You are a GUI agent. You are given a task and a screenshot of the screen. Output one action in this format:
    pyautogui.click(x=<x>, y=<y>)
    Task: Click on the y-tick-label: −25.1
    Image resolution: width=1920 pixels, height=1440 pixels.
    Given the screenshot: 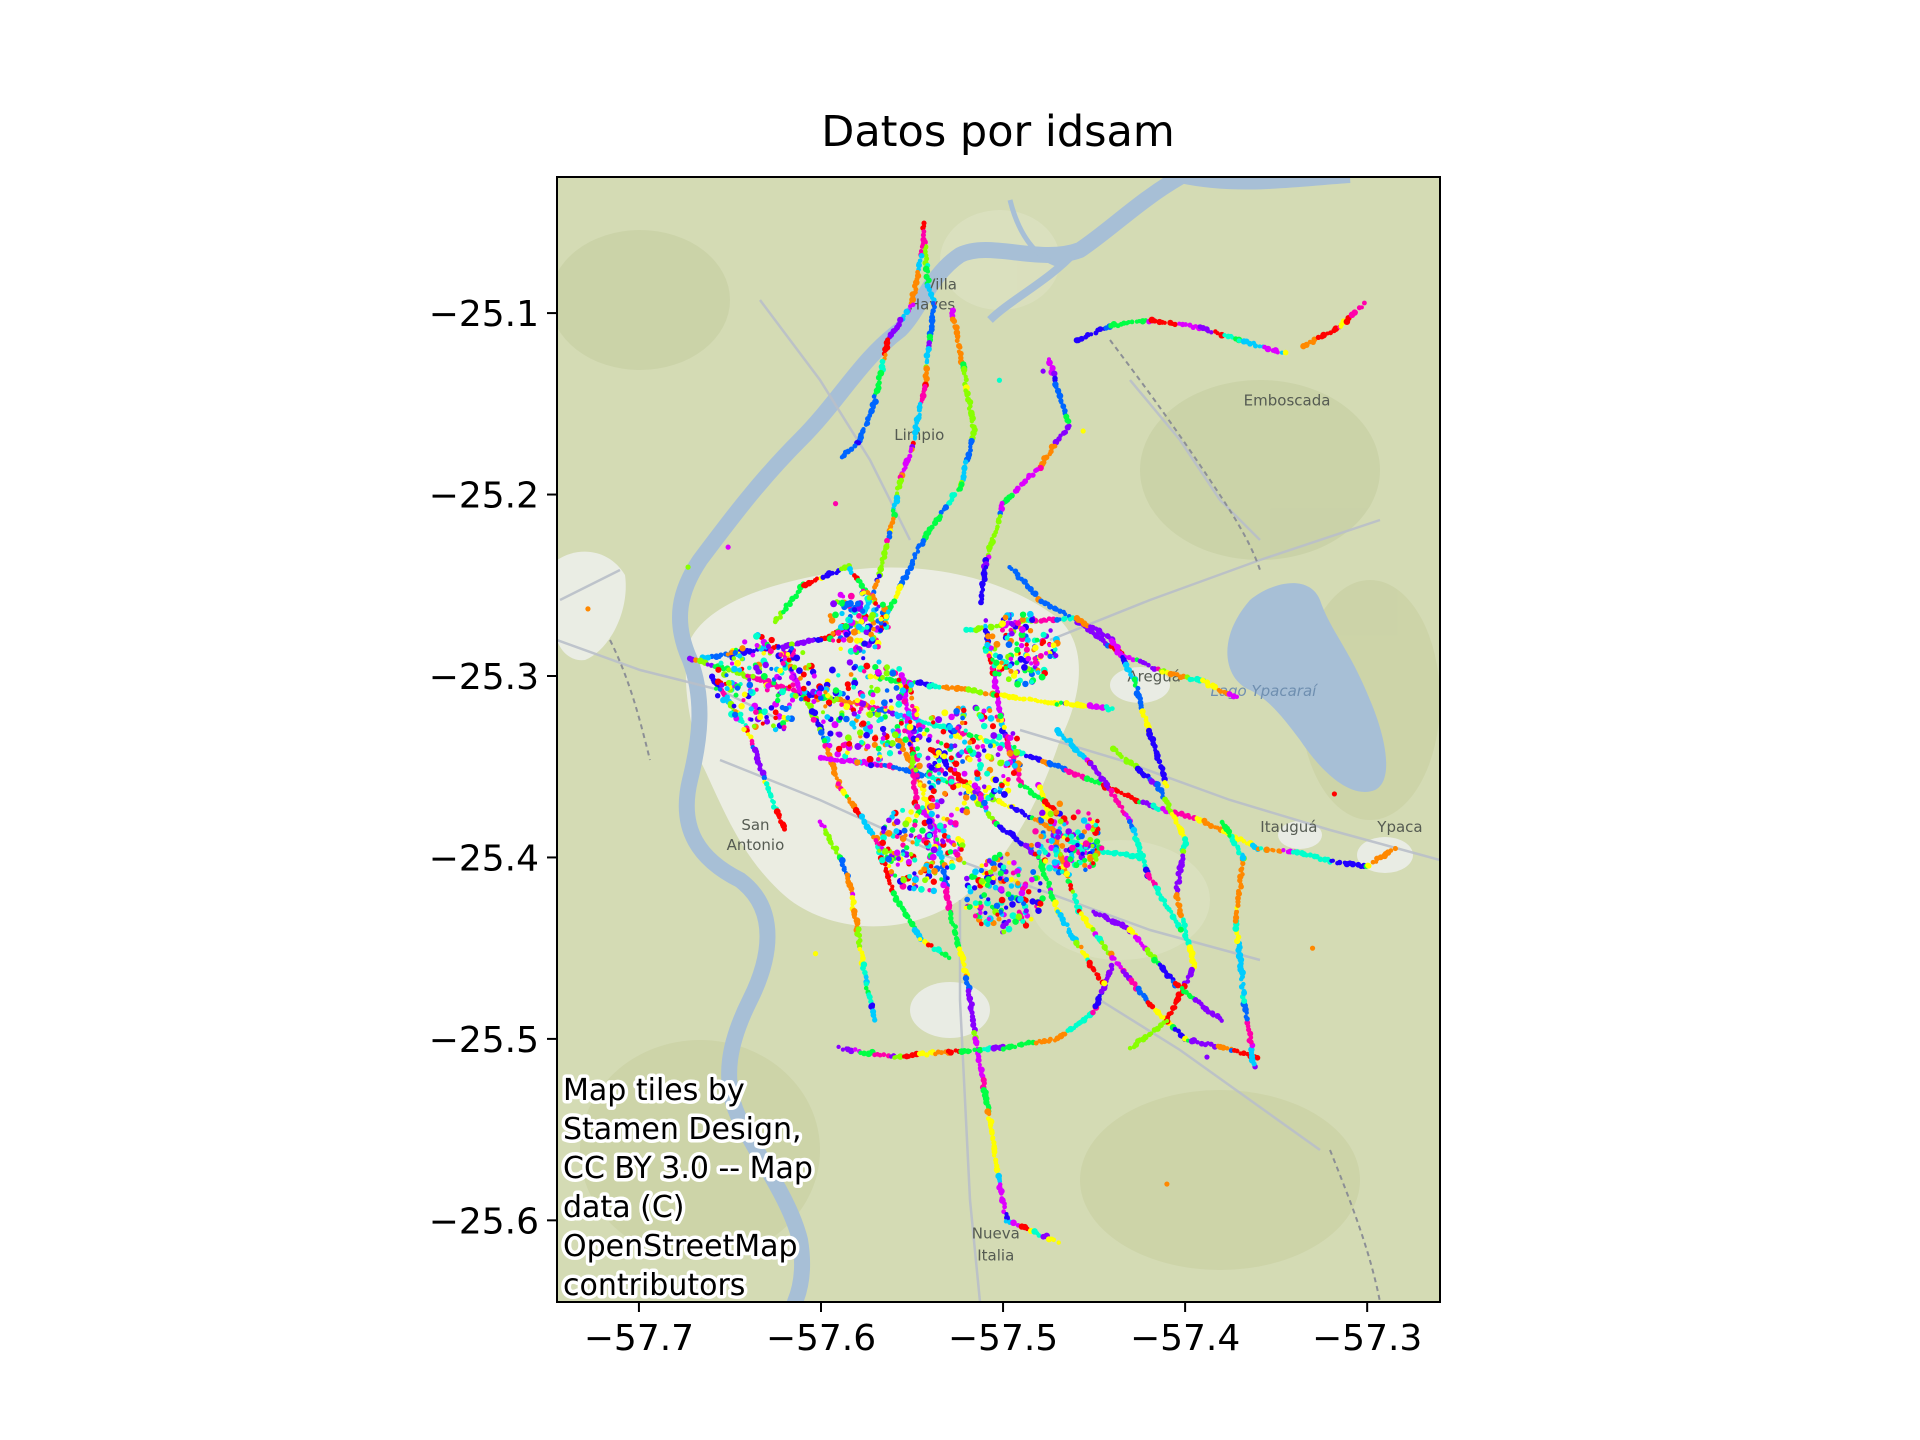 What is the action you would take?
    pyautogui.click(x=484, y=314)
    